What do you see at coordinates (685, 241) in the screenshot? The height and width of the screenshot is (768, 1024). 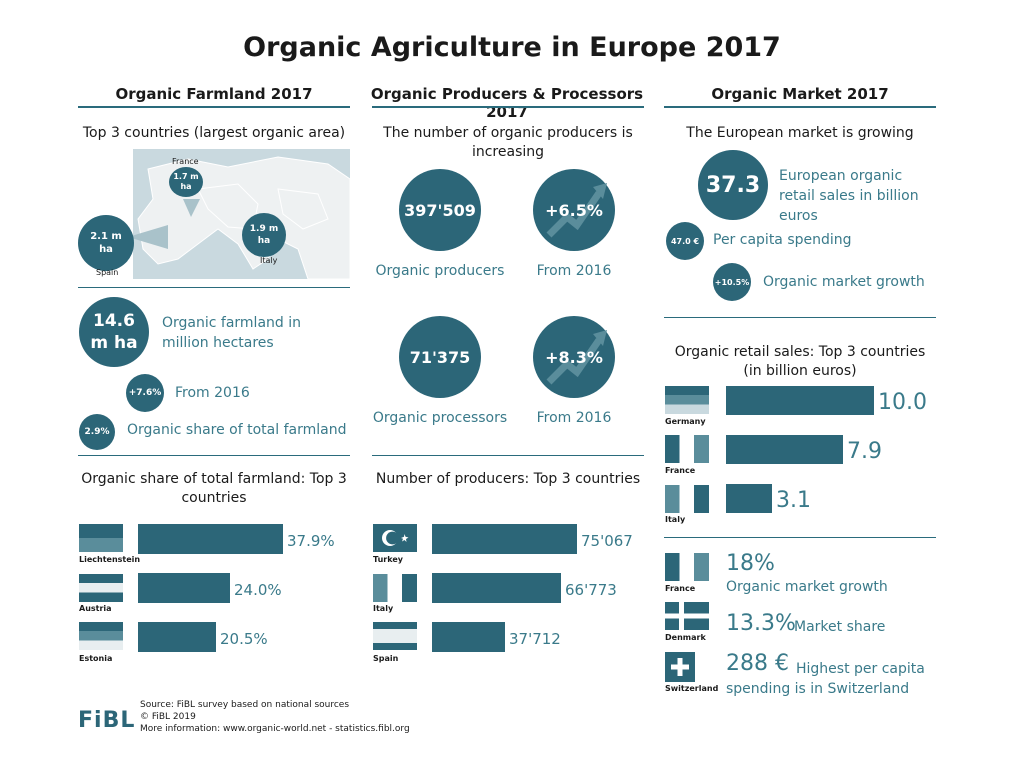 I see `market-per-capita-circle: 47.0 €` at bounding box center [685, 241].